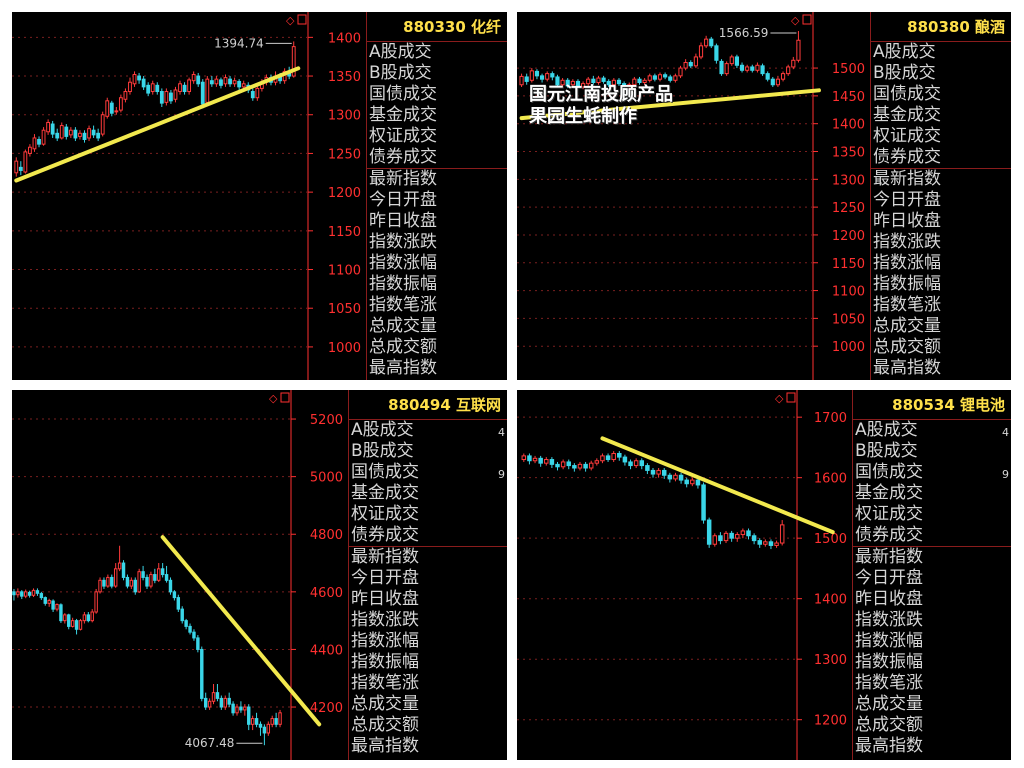  I want to click on y-tick-label: 1200, so click(344, 193).